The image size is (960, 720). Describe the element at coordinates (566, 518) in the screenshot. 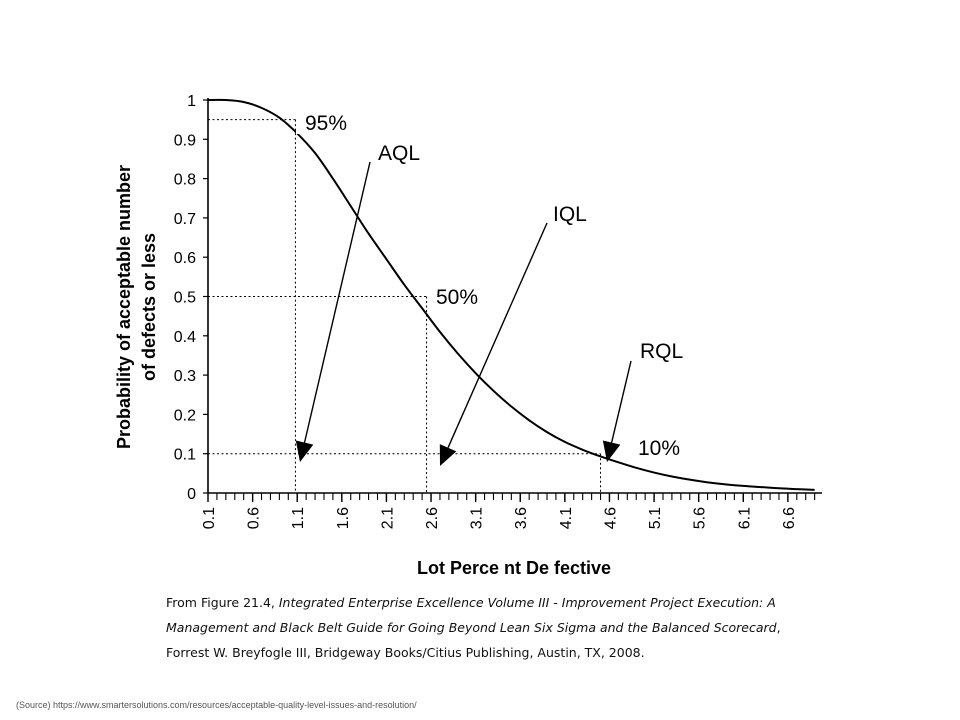

I see `x-tick-label: 4.1` at that location.